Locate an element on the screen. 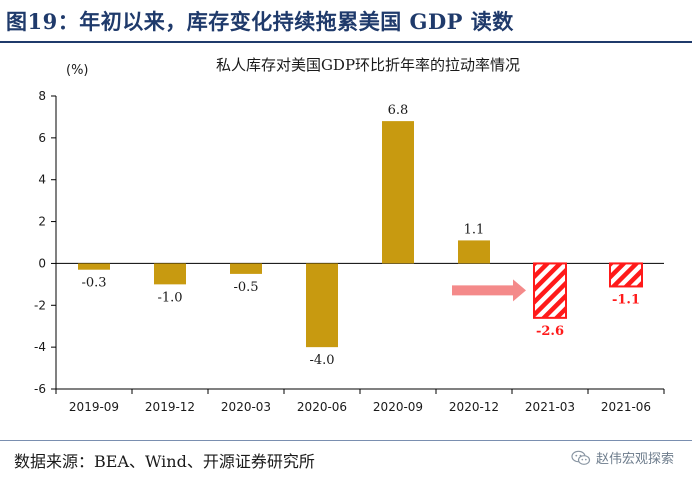 The image size is (692, 477). x-tick-label: 2020-12 is located at coordinates (474, 407).